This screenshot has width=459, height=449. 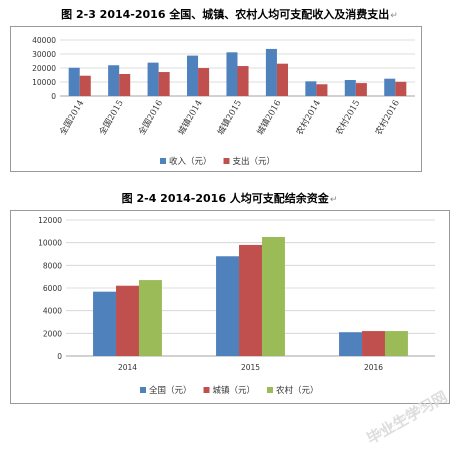 I want to click on chart2-title-text: 图 2-4 2014-2016 人均可支配结余资金, so click(x=225, y=198).